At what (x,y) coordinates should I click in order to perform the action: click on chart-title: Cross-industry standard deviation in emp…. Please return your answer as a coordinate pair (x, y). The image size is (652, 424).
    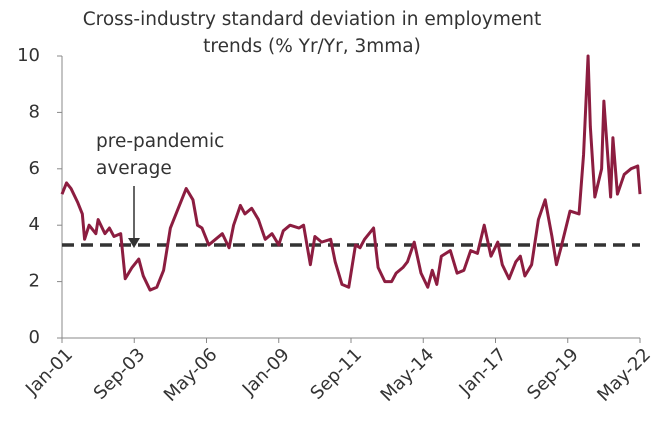
    Looking at the image, I should click on (312, 33).